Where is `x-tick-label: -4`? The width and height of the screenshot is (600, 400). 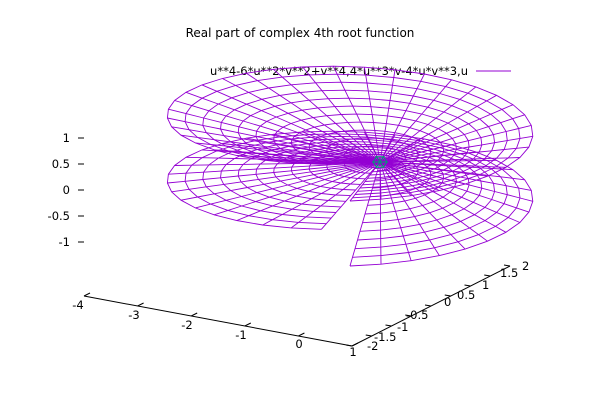 x-tick-label: -4 is located at coordinates (77, 305).